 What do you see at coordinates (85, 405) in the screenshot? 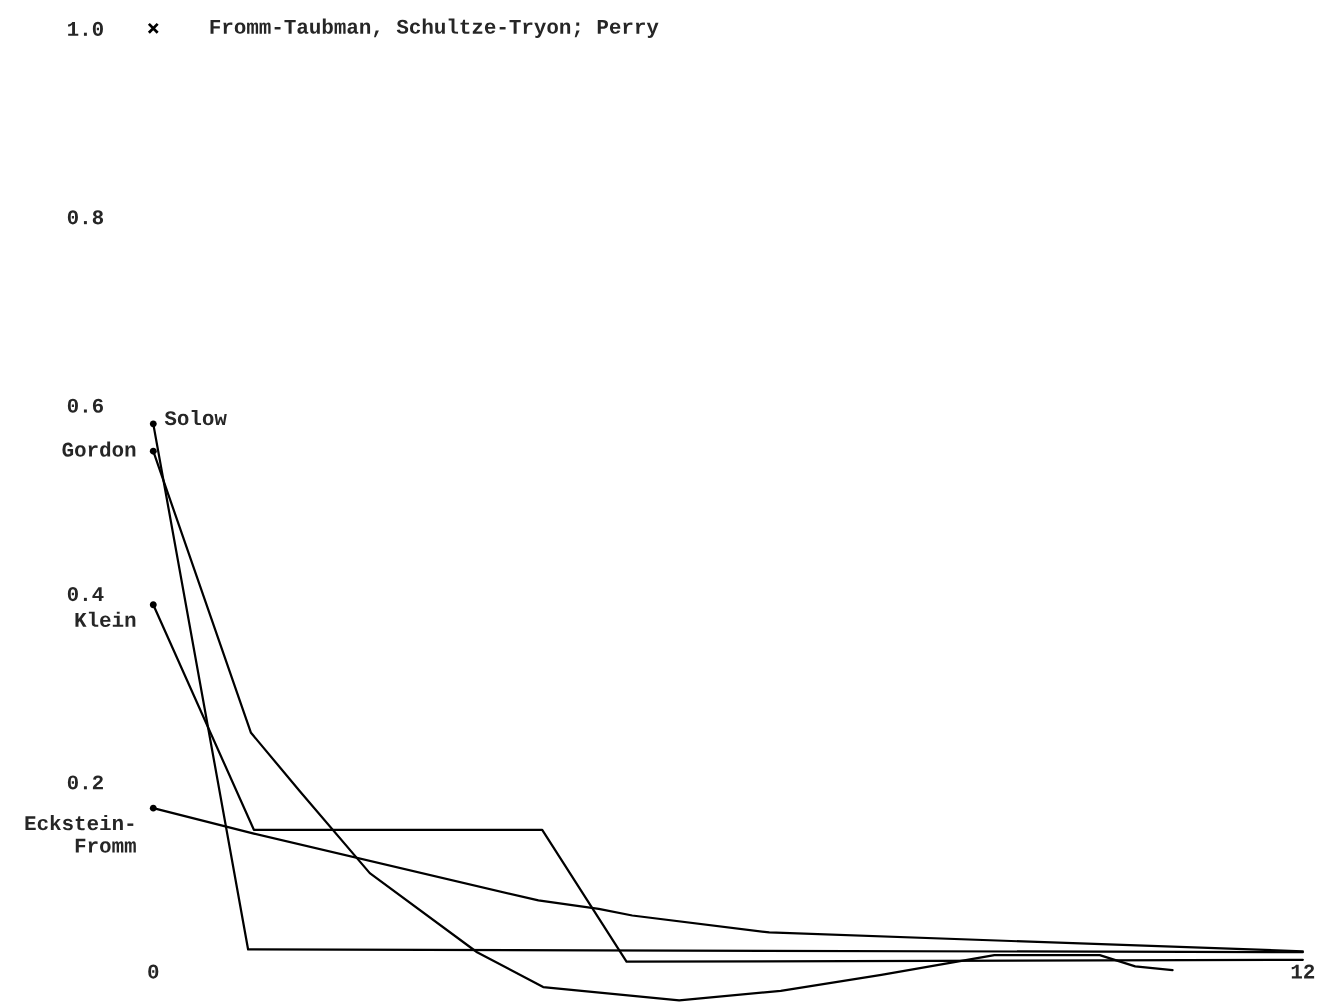
I see `y-tick-label: 0.6` at bounding box center [85, 405].